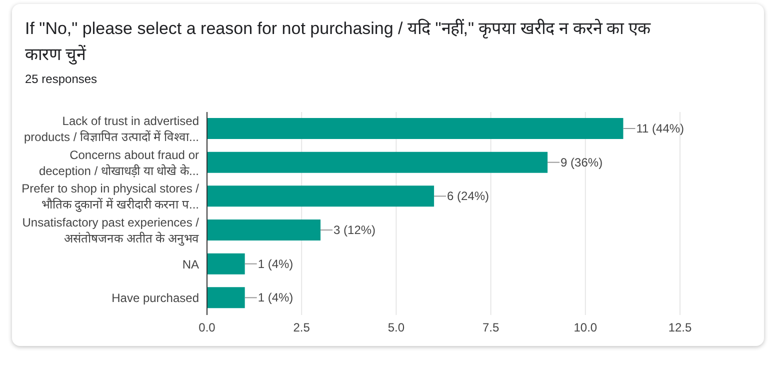 The height and width of the screenshot is (365, 778). Describe the element at coordinates (586, 327) in the screenshot. I see `x-tick-label: 10.0` at that location.